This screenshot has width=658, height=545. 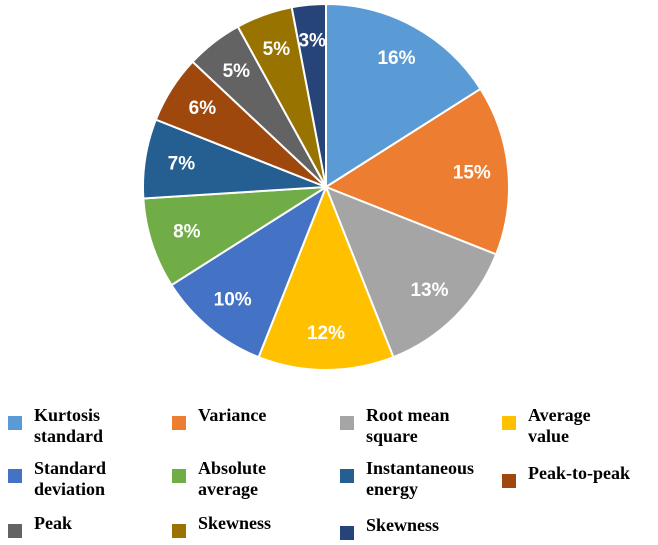 What do you see at coordinates (53, 523) in the screenshot?
I see `legend-label: Peak` at bounding box center [53, 523].